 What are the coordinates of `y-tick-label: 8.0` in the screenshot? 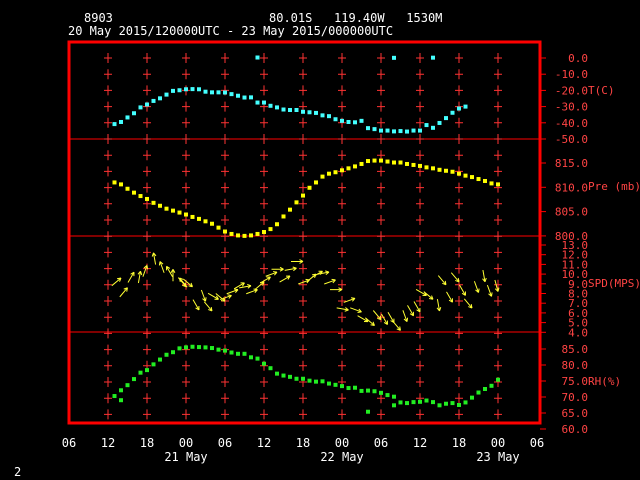 It's located at (578, 294).